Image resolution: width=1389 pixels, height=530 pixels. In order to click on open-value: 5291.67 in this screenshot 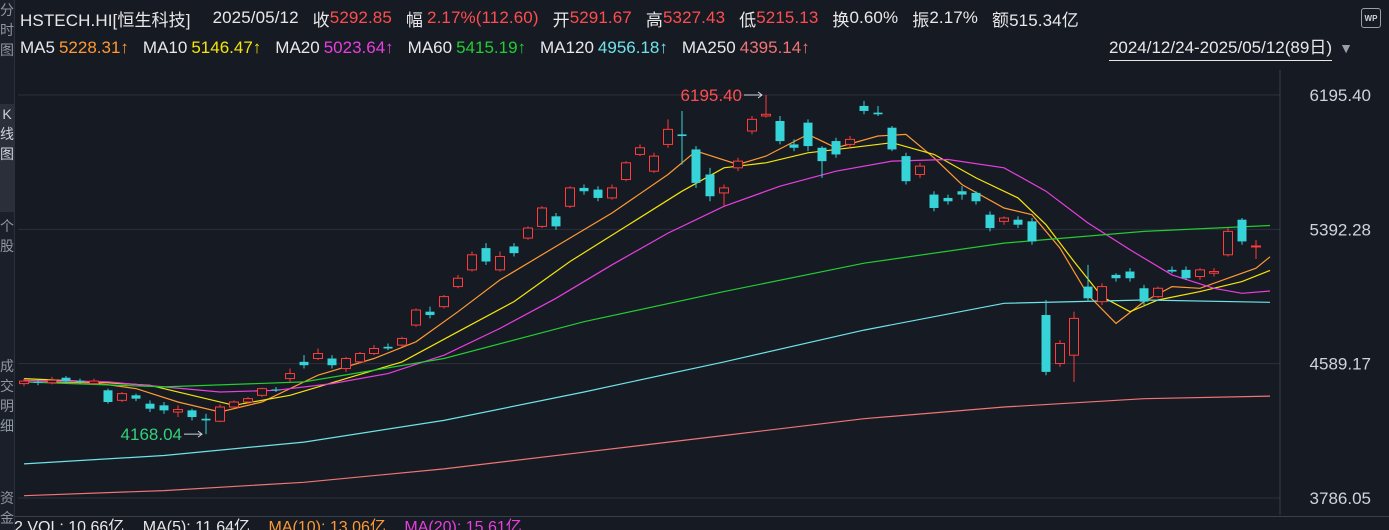, I will do `click(600, 17)`.